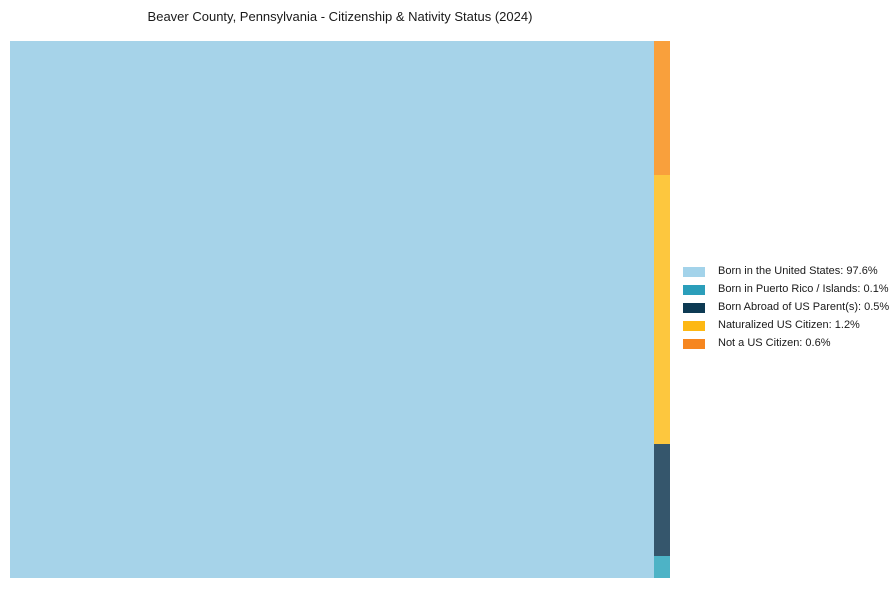 The width and height of the screenshot is (889, 590). Describe the element at coordinates (694, 289) in the screenshot. I see `legend-swatch-born-in-puerto-rico-islands` at that location.